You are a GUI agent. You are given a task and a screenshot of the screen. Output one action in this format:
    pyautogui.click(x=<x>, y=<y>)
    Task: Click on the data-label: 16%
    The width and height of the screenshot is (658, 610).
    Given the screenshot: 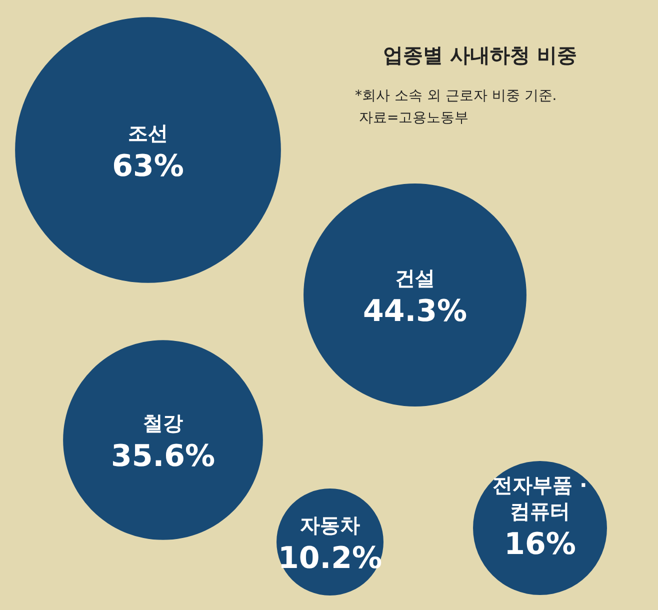 What is the action you would take?
    pyautogui.click(x=540, y=544)
    